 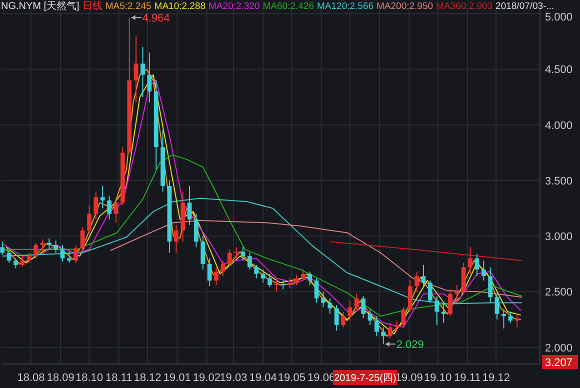 What do you see at coordinates (119, 378) in the screenshot?
I see `x-tick-label: 18.11` at bounding box center [119, 378].